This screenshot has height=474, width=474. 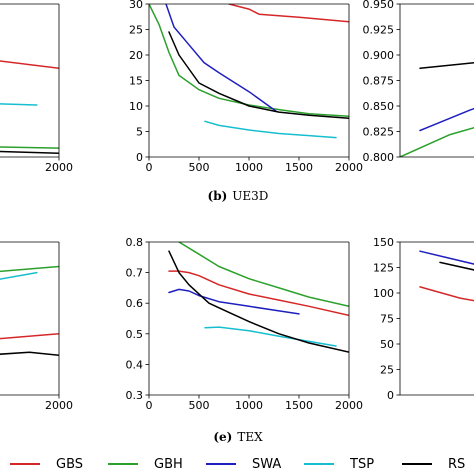 I want to click on y-tick-label: 50, so click(x=387, y=344).